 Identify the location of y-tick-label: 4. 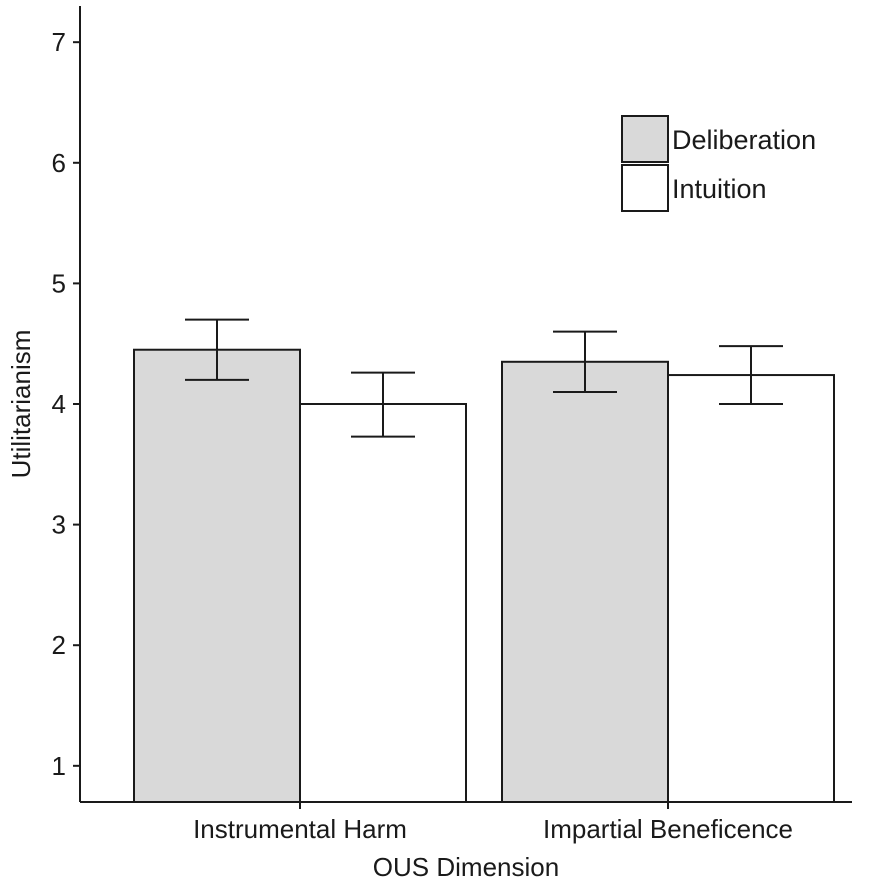
(59, 404).